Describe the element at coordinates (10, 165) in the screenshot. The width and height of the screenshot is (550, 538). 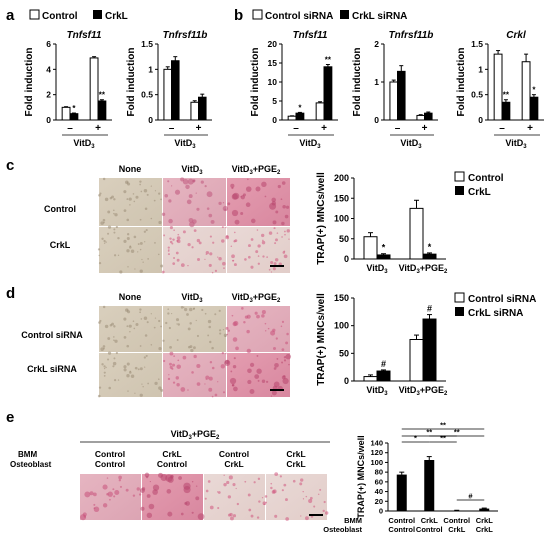
I see `panel-letter-c: c` at that location.